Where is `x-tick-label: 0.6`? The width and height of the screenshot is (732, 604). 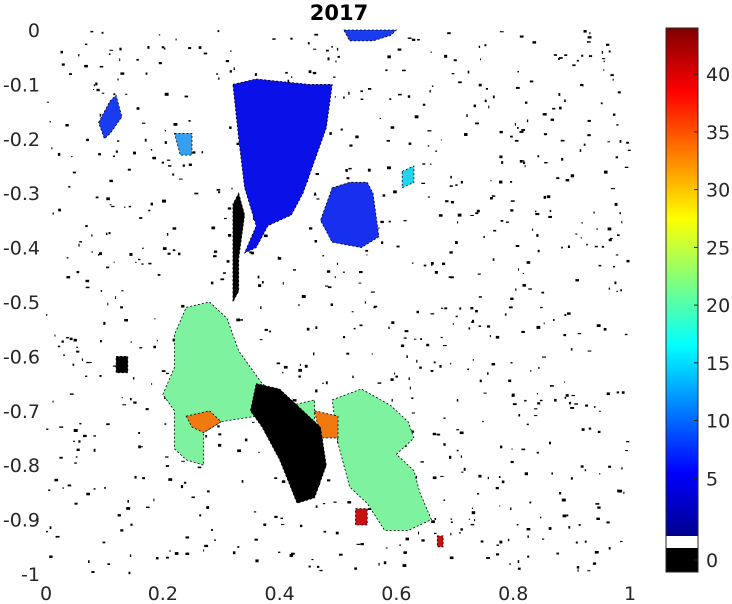
x-tick-label: 0.6 is located at coordinates (396, 593).